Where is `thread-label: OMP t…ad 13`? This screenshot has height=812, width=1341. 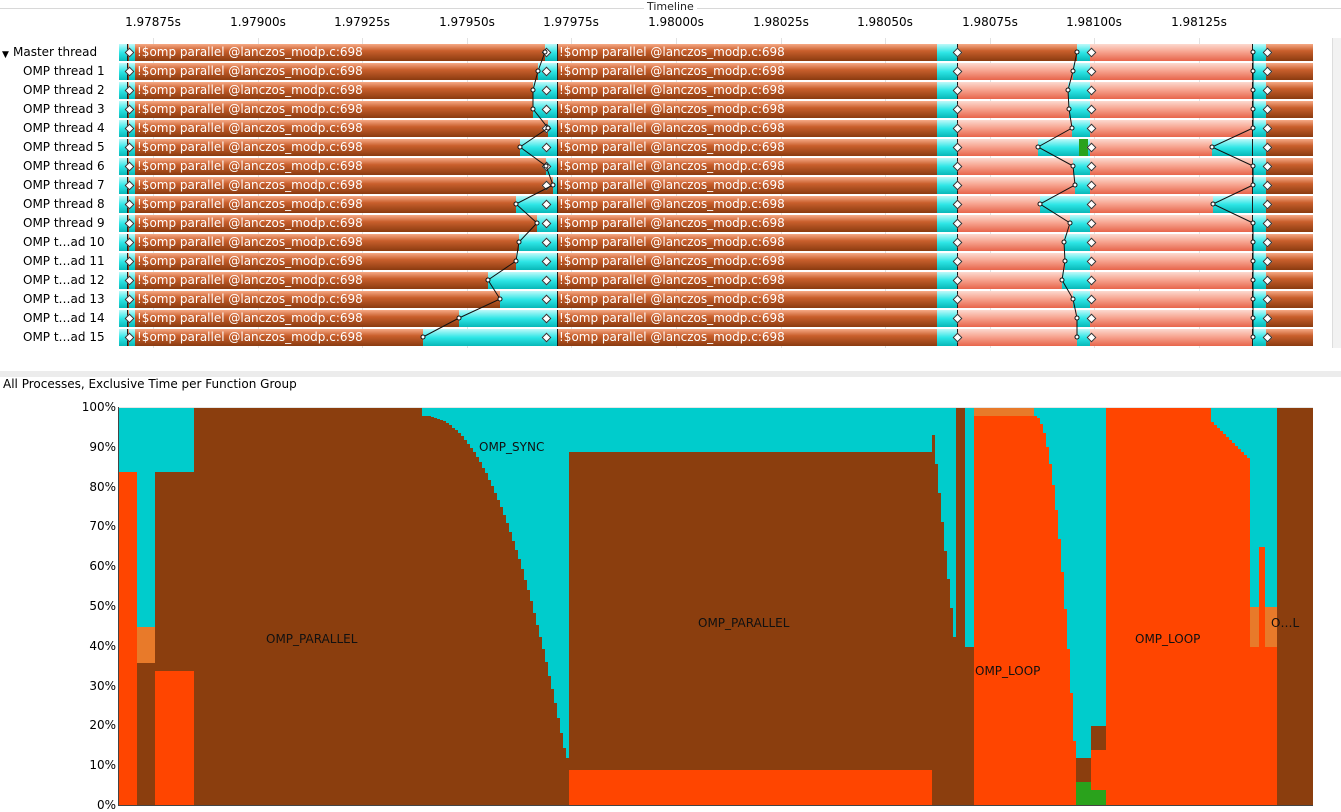 thread-label: OMP t…ad 13 is located at coordinates (64, 299).